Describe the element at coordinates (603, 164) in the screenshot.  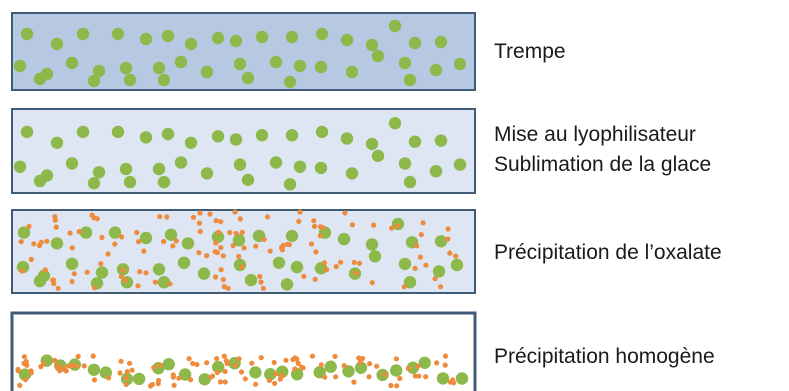
I see `step-label-line: Sublimation de la glace` at that location.